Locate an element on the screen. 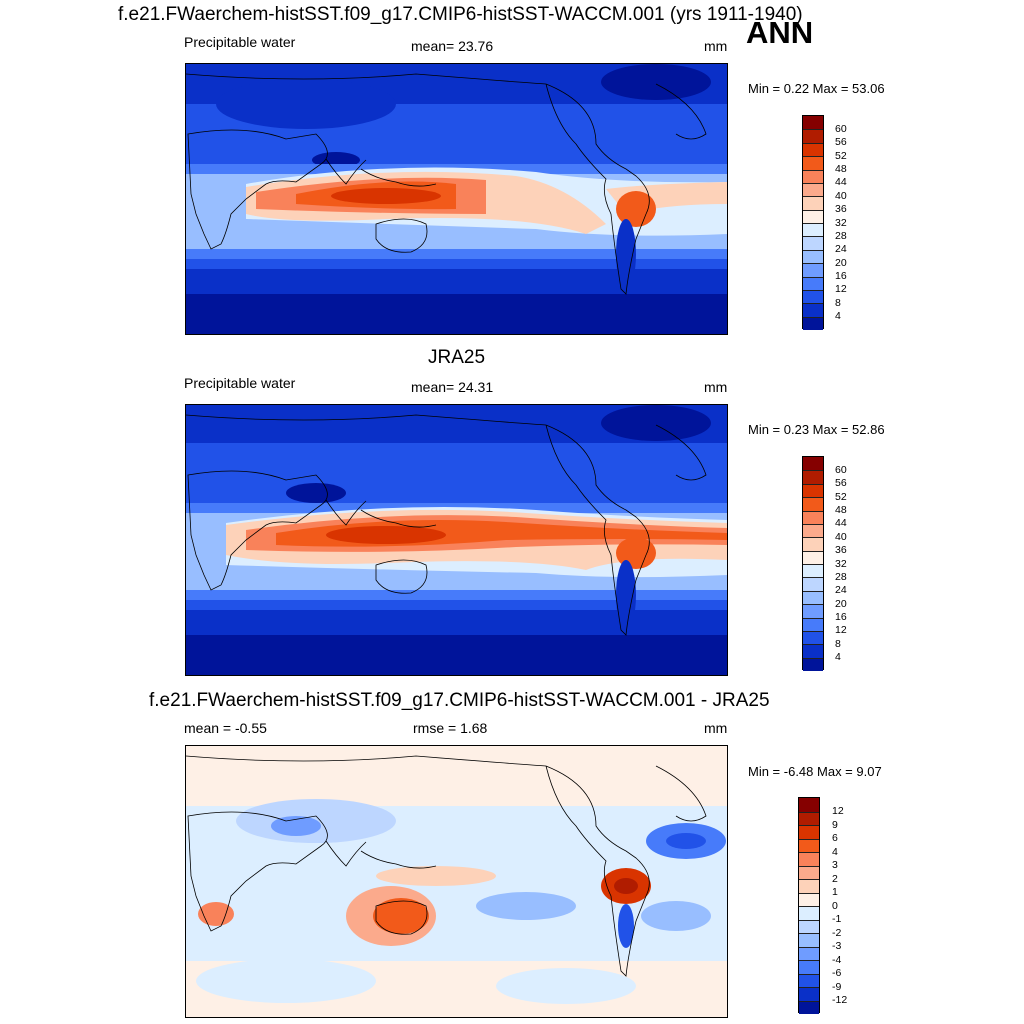 This screenshot has width=1024, height=1024. panel3-colorbar is located at coordinates (809, 905).